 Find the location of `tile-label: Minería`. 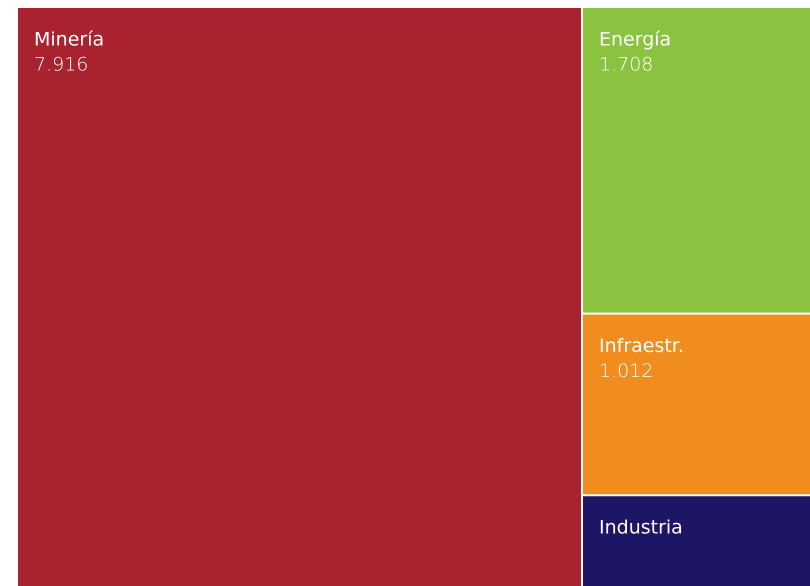

tile-label: Minería is located at coordinates (69, 40).